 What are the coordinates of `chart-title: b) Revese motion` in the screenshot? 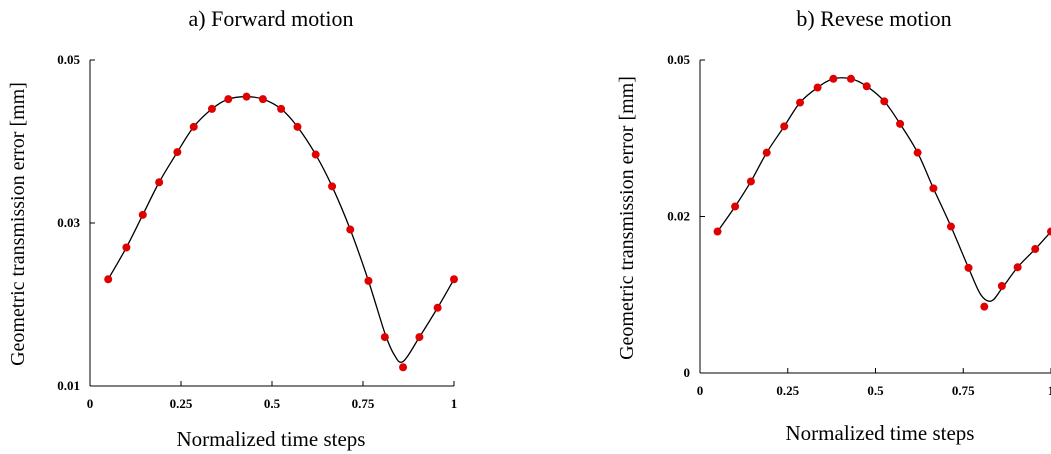 It's located at (873, 18).